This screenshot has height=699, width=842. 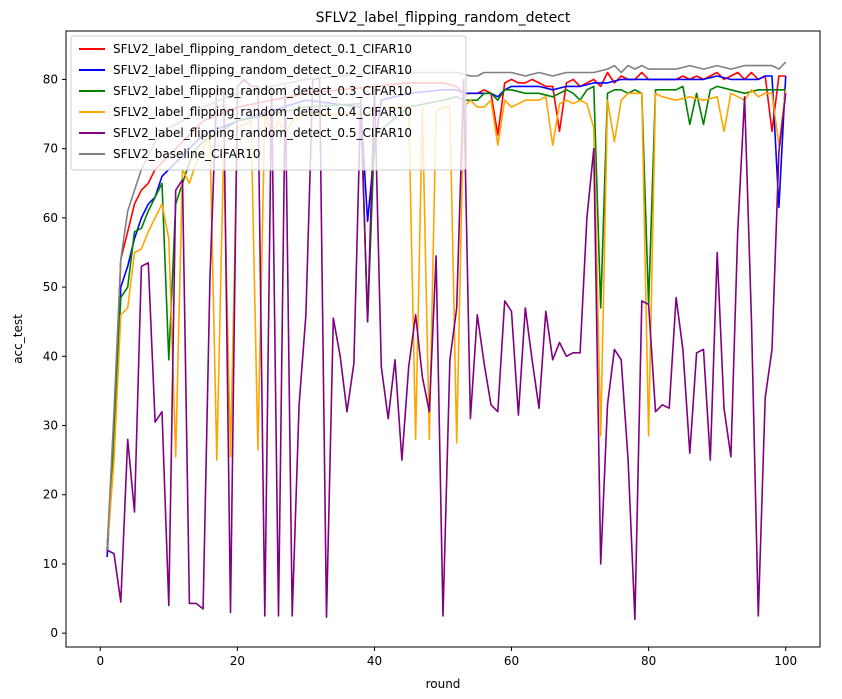 I want to click on x-tick-label: 20, so click(x=237, y=661).